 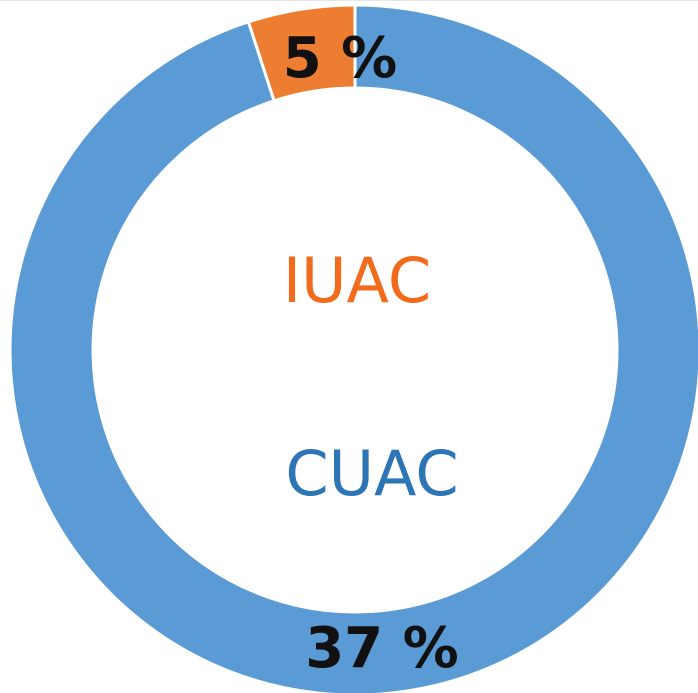 I want to click on category-label: CUAC, so click(x=371, y=473).